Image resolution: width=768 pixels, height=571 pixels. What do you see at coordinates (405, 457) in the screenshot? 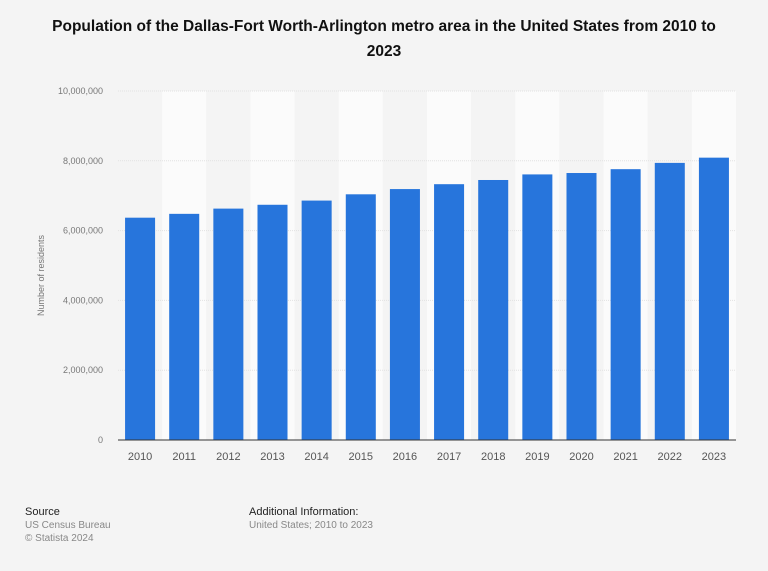
I see `x-tick-label: 2016` at bounding box center [405, 457].